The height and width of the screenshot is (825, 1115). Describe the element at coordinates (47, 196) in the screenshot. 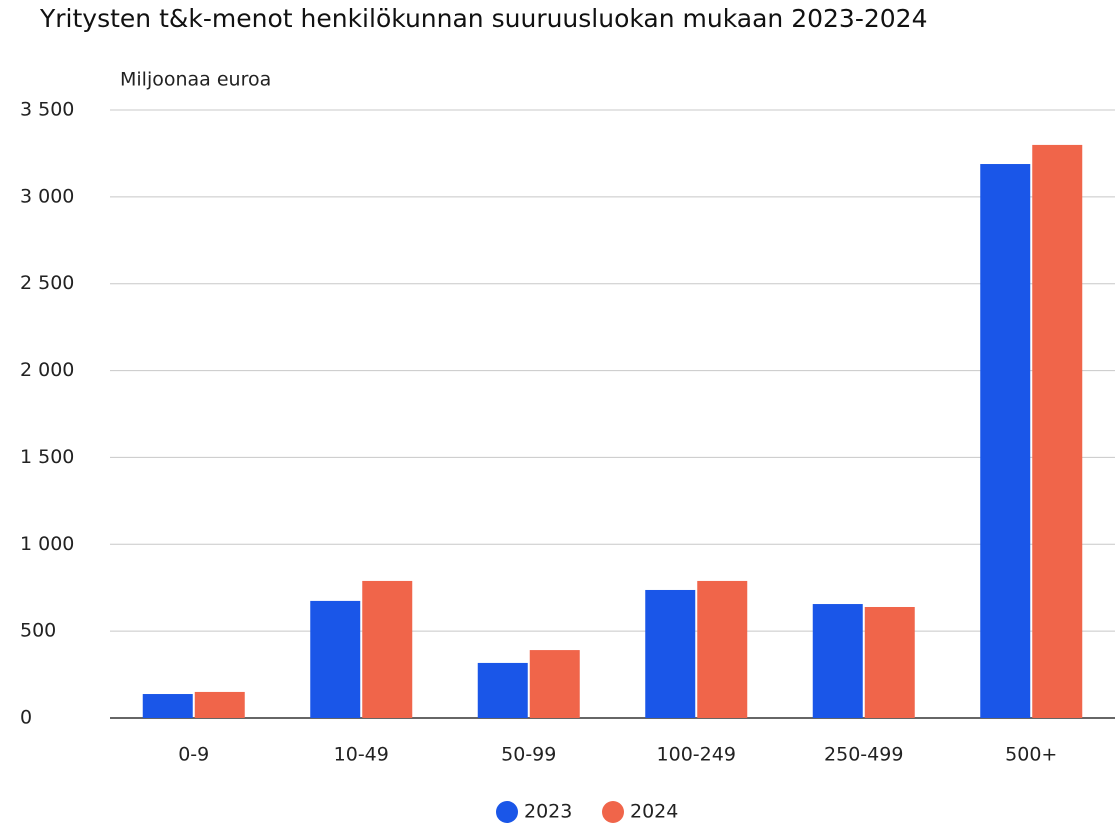

I see `y-tick-label: 3 000` at that location.